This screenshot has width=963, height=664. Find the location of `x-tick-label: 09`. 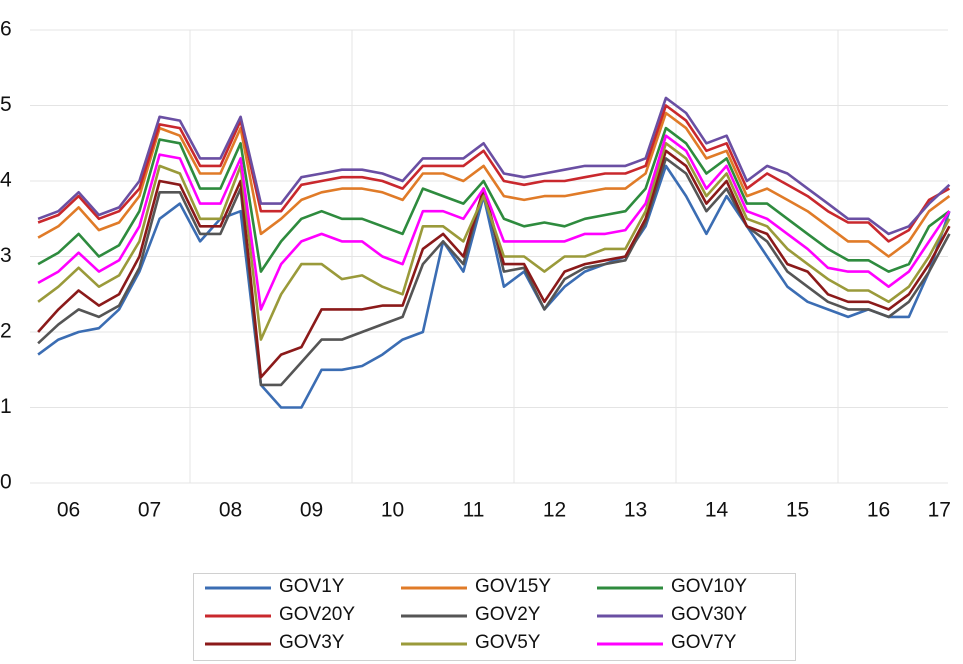

x-tick-label: 09 is located at coordinates (311, 510).